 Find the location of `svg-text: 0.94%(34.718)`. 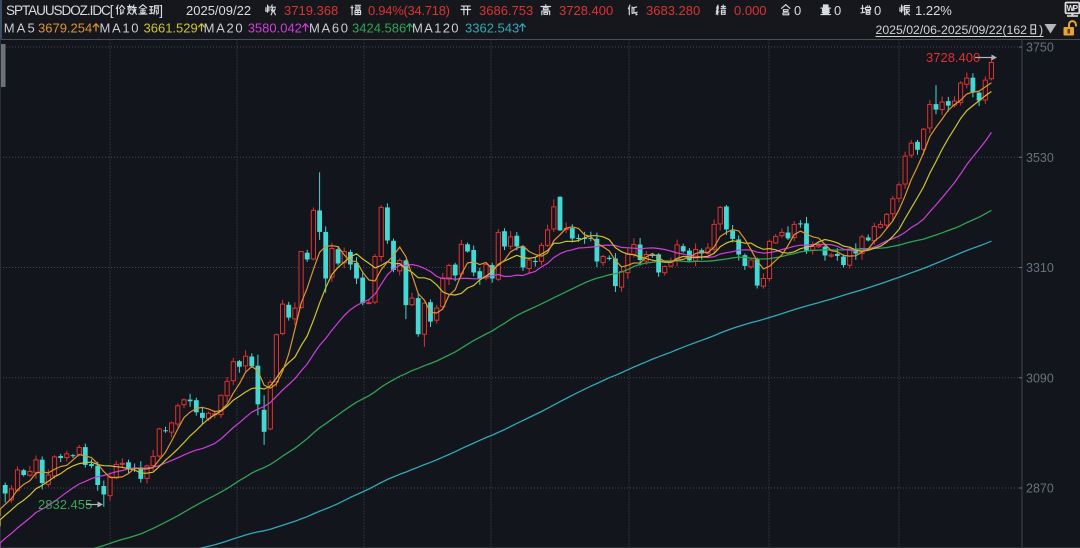

svg-text: 0.94%(34.718) is located at coordinates (409, 10).